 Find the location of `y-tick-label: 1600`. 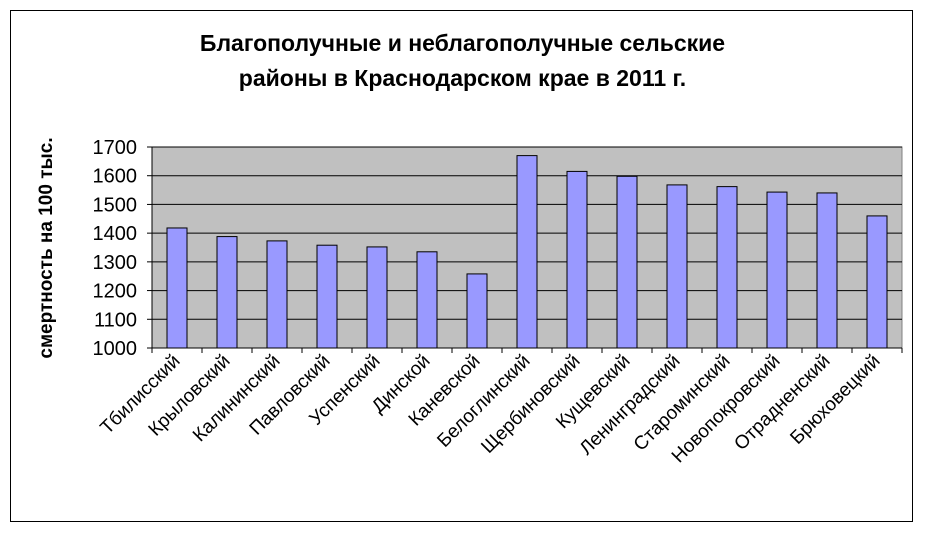

y-tick-label: 1600 is located at coordinates (115, 177).